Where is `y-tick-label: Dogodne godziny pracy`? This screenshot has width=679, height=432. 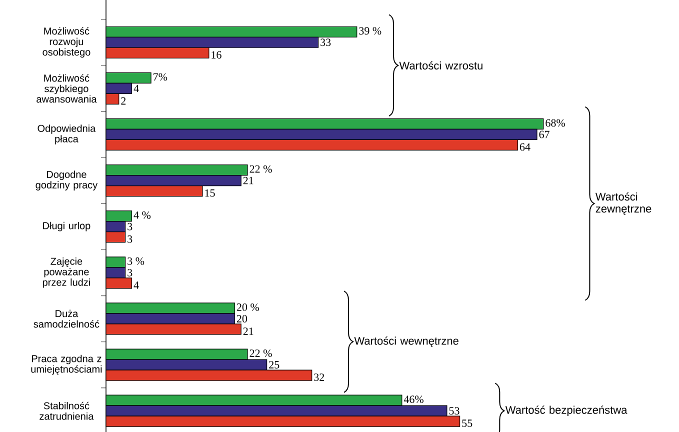
y-tick-label: Dogodne godziny pracy is located at coordinates (67, 180).